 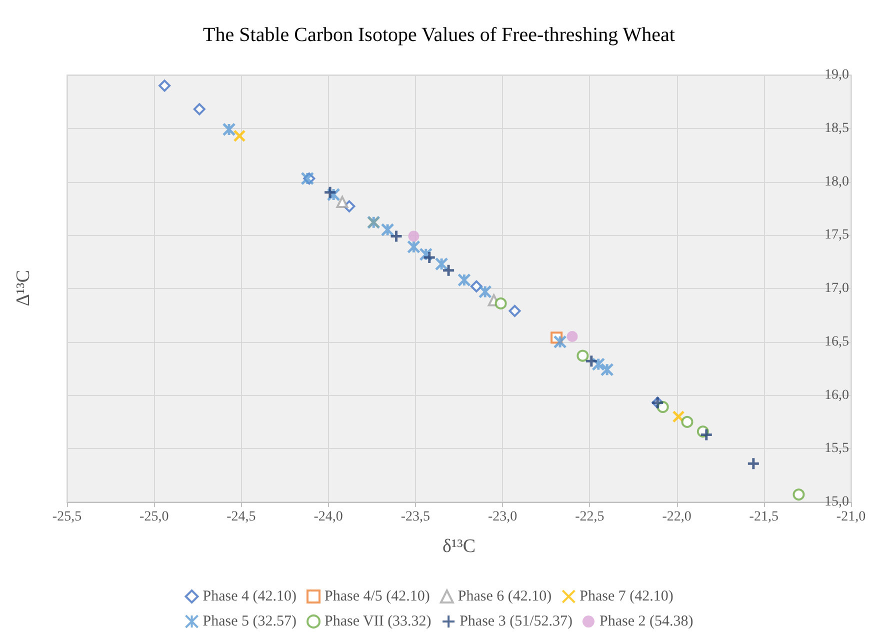 What do you see at coordinates (67, 517) in the screenshot?
I see `x-tick-label: -25,5` at bounding box center [67, 517].